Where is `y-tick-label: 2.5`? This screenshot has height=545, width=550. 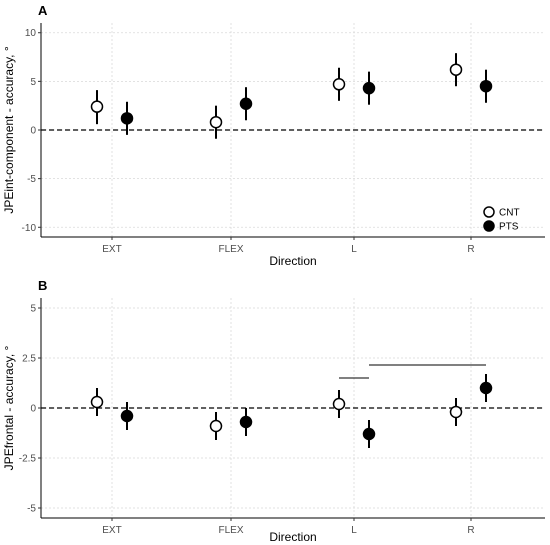
y-tick-label: 2.5 is located at coordinates (29, 359).